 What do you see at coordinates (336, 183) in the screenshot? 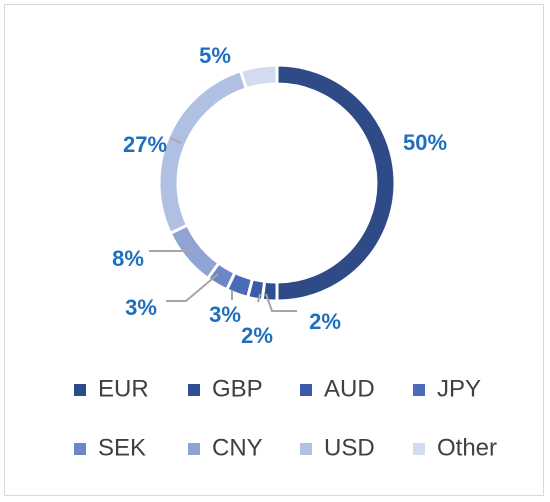
I see `slice-eur` at bounding box center [336, 183].